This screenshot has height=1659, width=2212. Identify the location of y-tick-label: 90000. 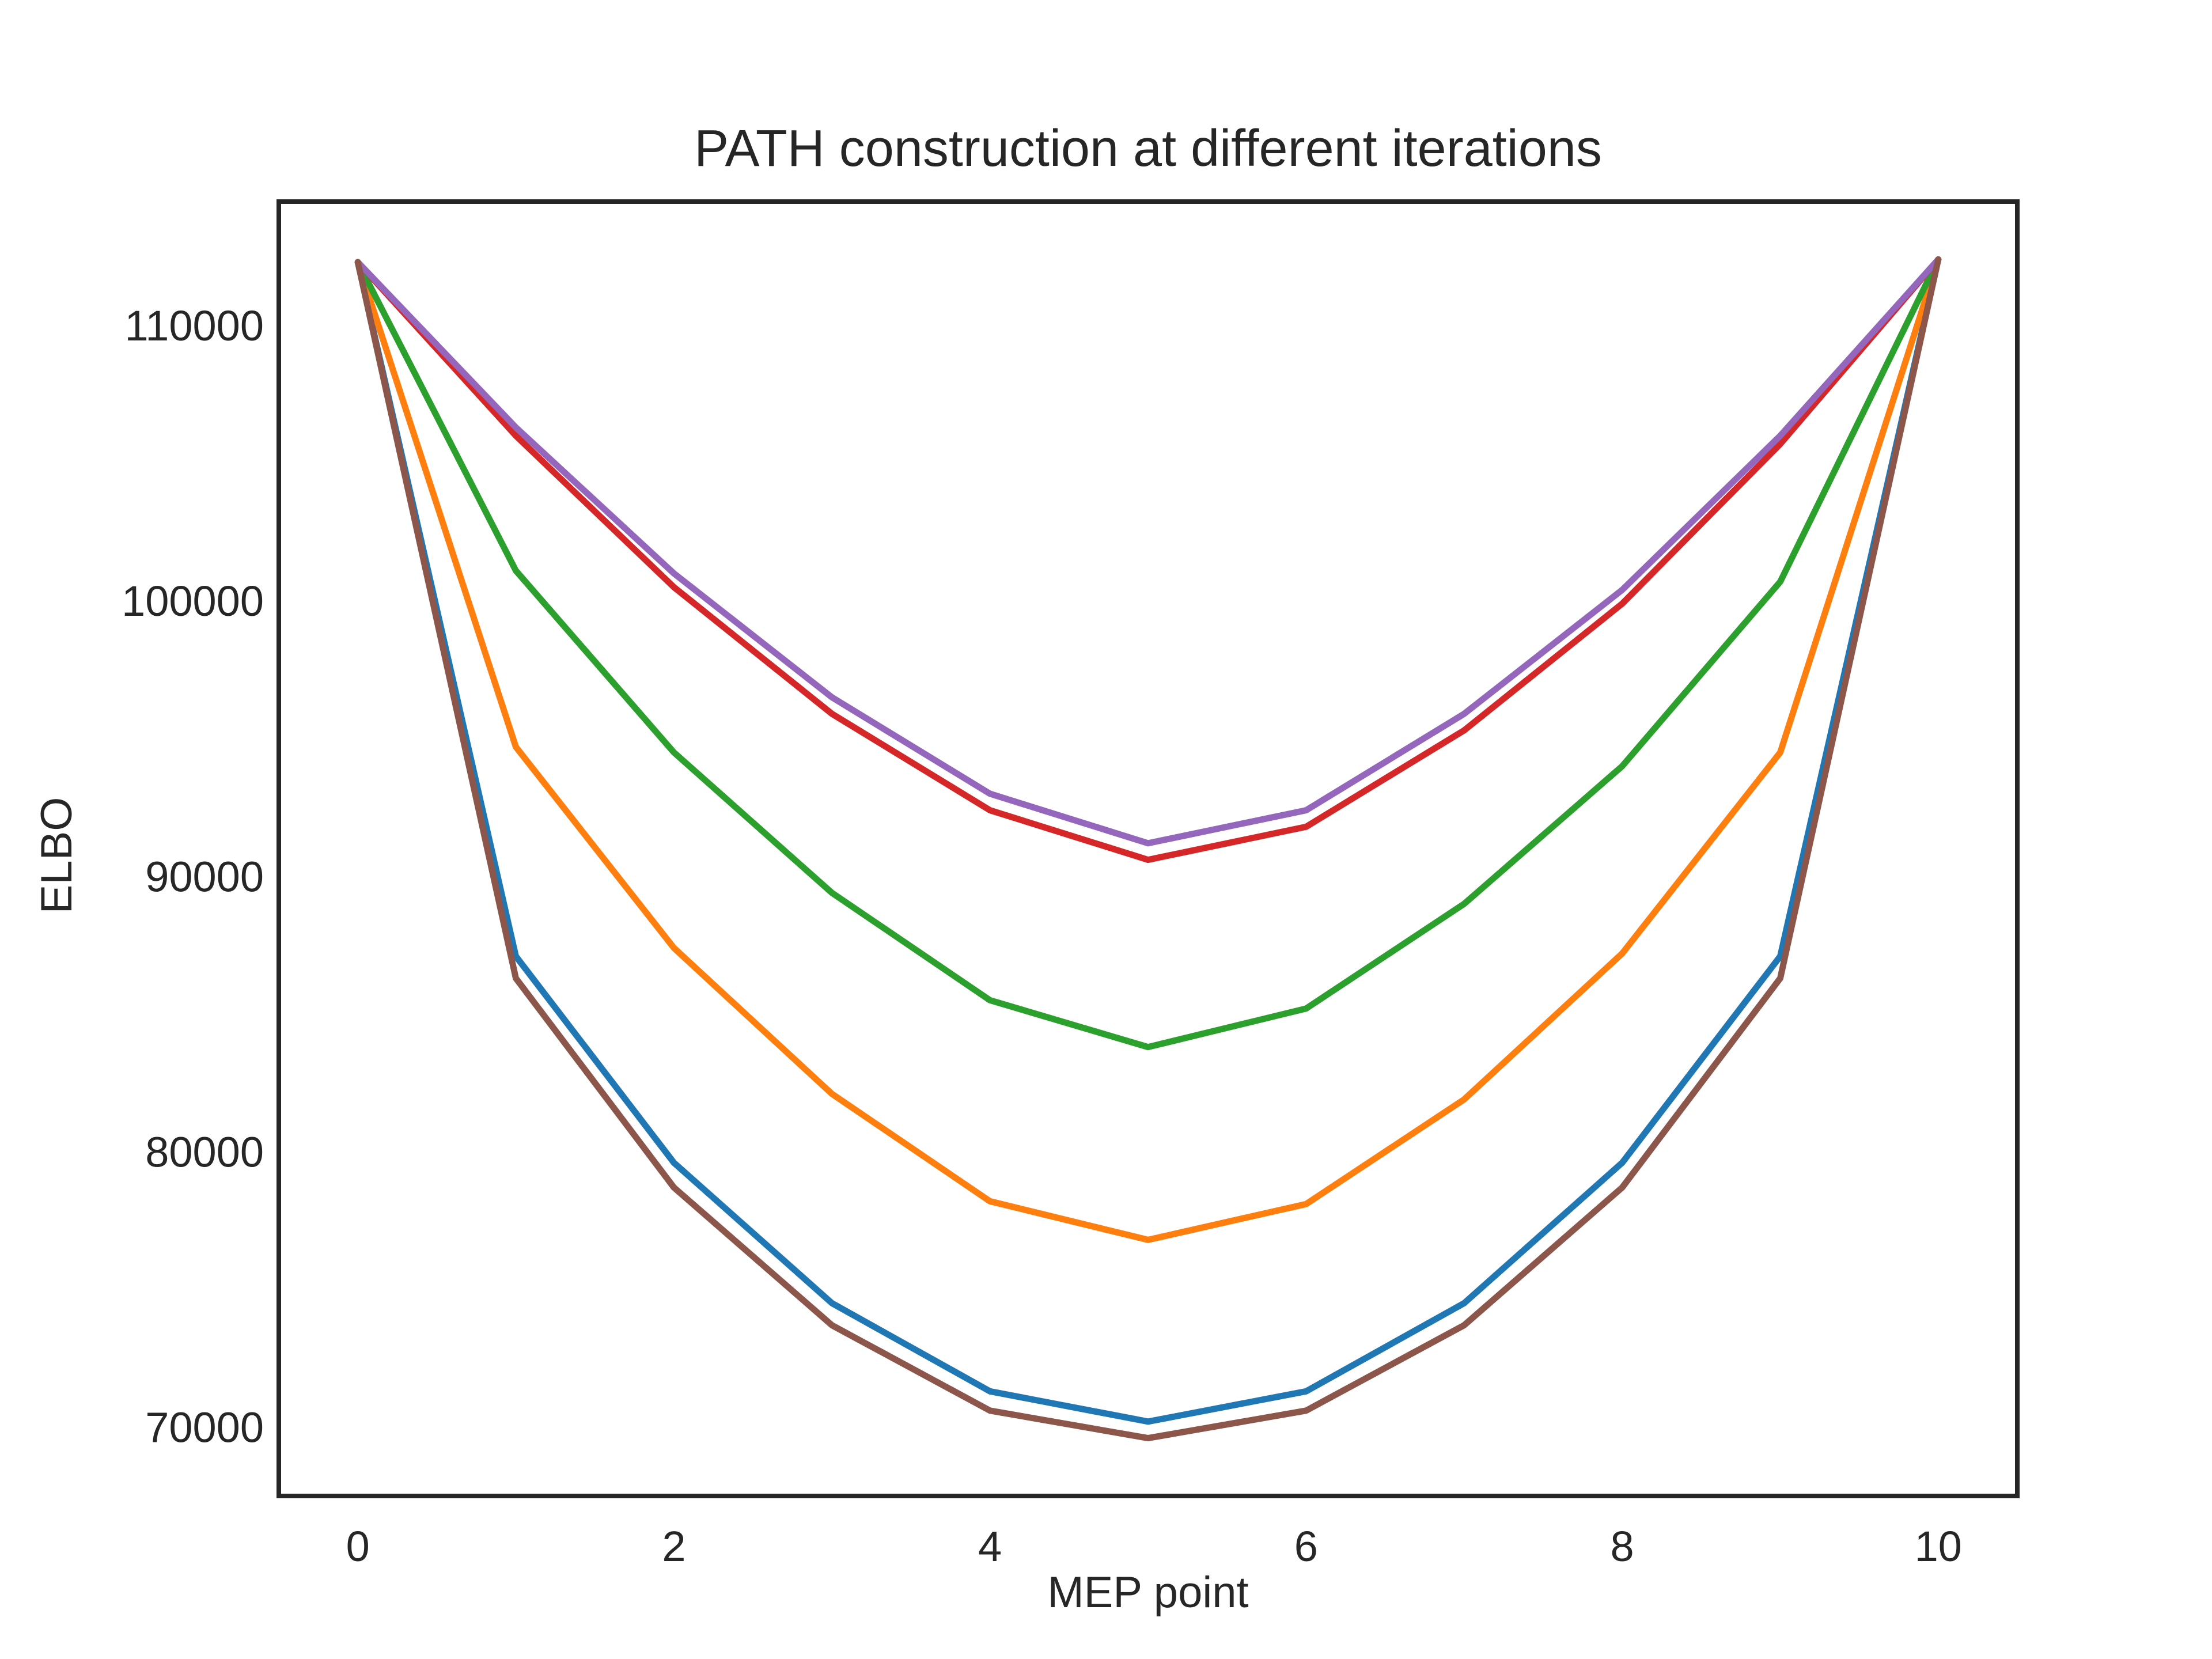
(204, 876).